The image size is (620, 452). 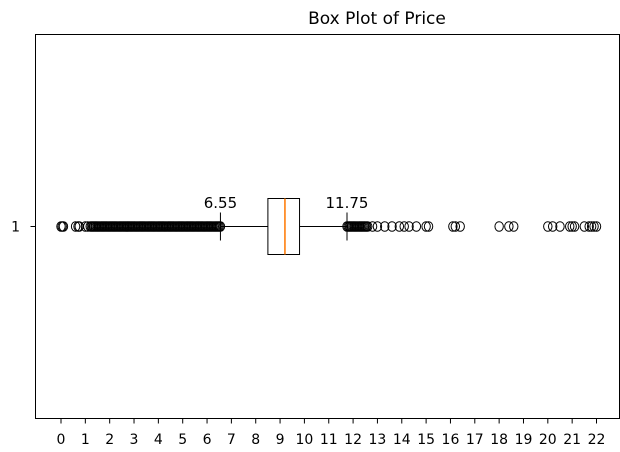 What do you see at coordinates (207, 440) in the screenshot?
I see `x-tick-label: 6` at bounding box center [207, 440].